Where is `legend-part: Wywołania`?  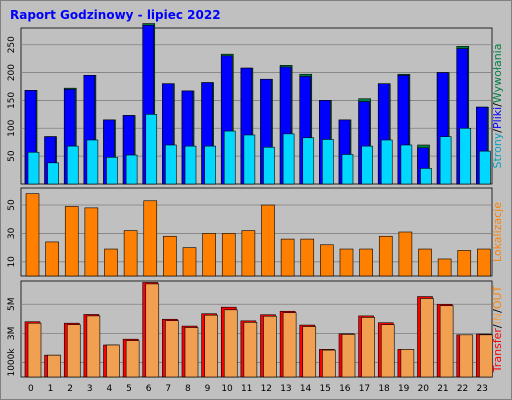 legend-part: Wywołania is located at coordinates (497, 74).